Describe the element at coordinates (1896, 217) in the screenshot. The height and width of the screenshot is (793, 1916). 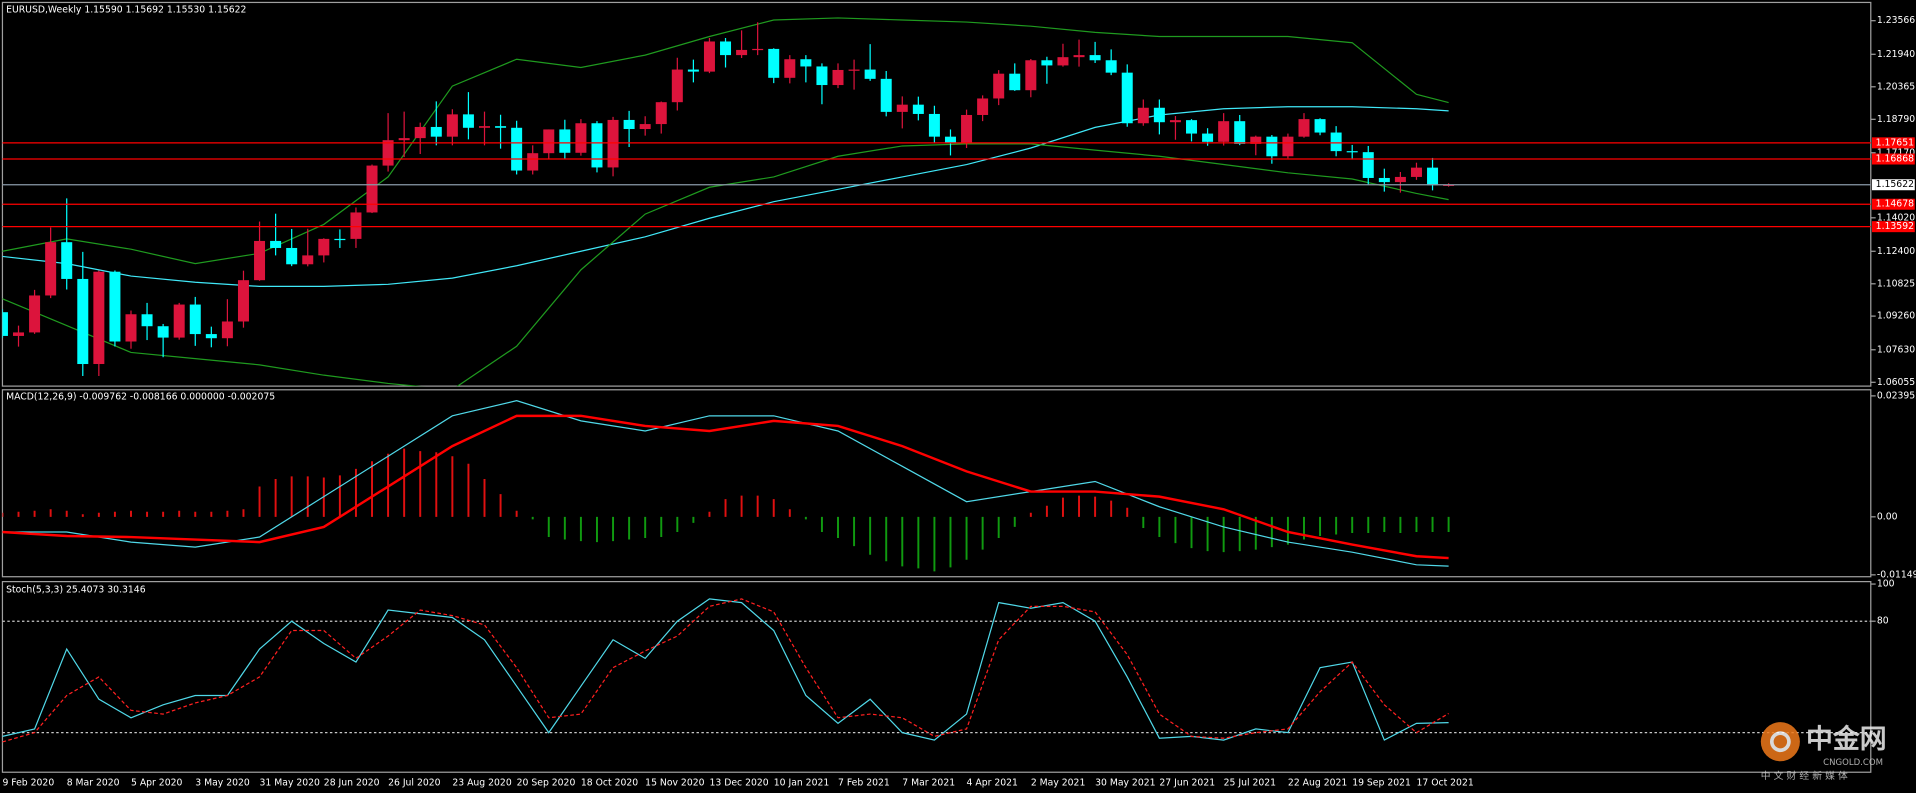
I see `y-tick-label: 1.14020` at that location.